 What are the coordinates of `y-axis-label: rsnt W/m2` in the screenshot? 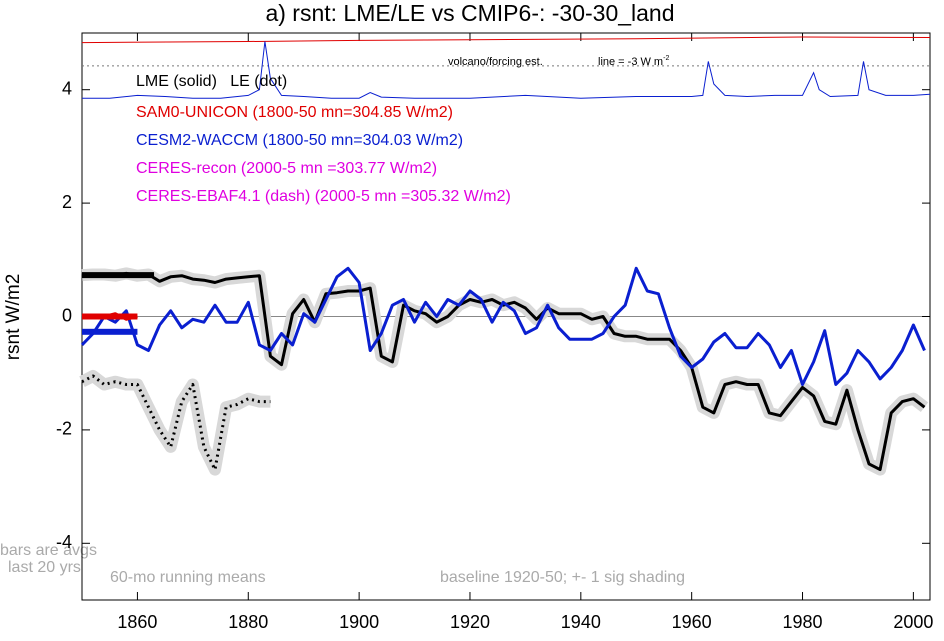 It's located at (13, 317).